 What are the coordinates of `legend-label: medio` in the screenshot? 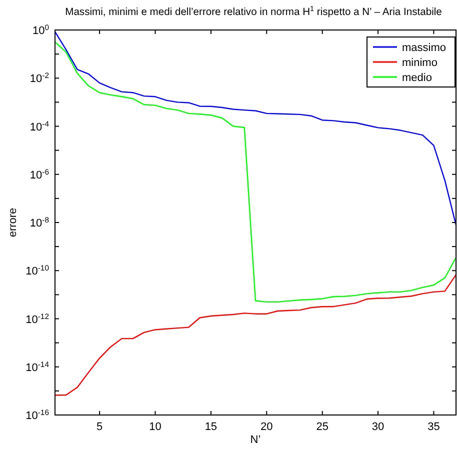 It's located at (417, 78).